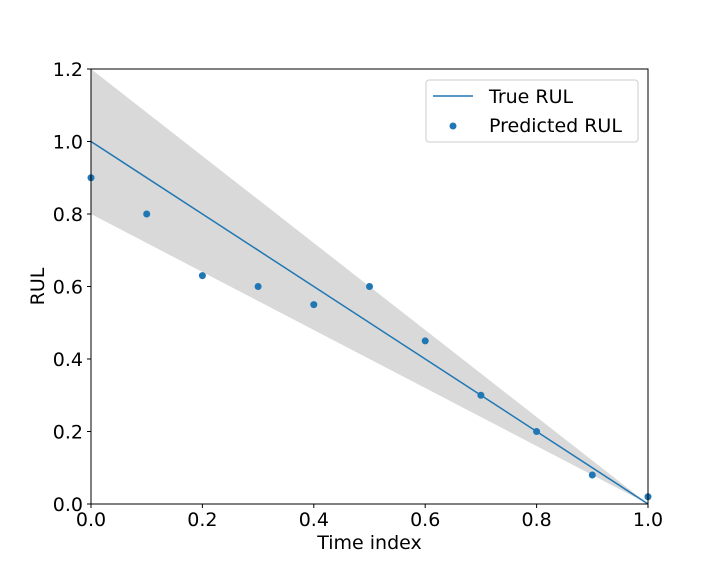  I want to click on legend-predicted-rul-swatch, so click(453, 126).